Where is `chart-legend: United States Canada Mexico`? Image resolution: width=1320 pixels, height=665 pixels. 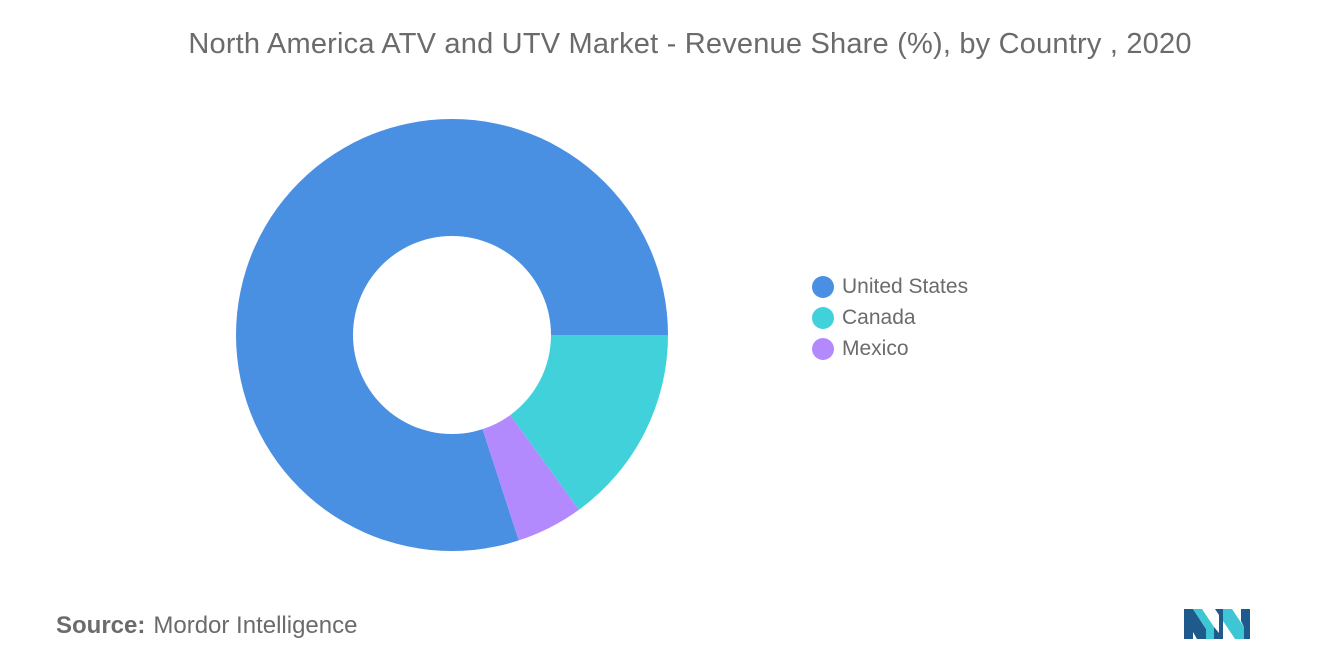 chart-legend: United States Canada Mexico is located at coordinates (890, 317).